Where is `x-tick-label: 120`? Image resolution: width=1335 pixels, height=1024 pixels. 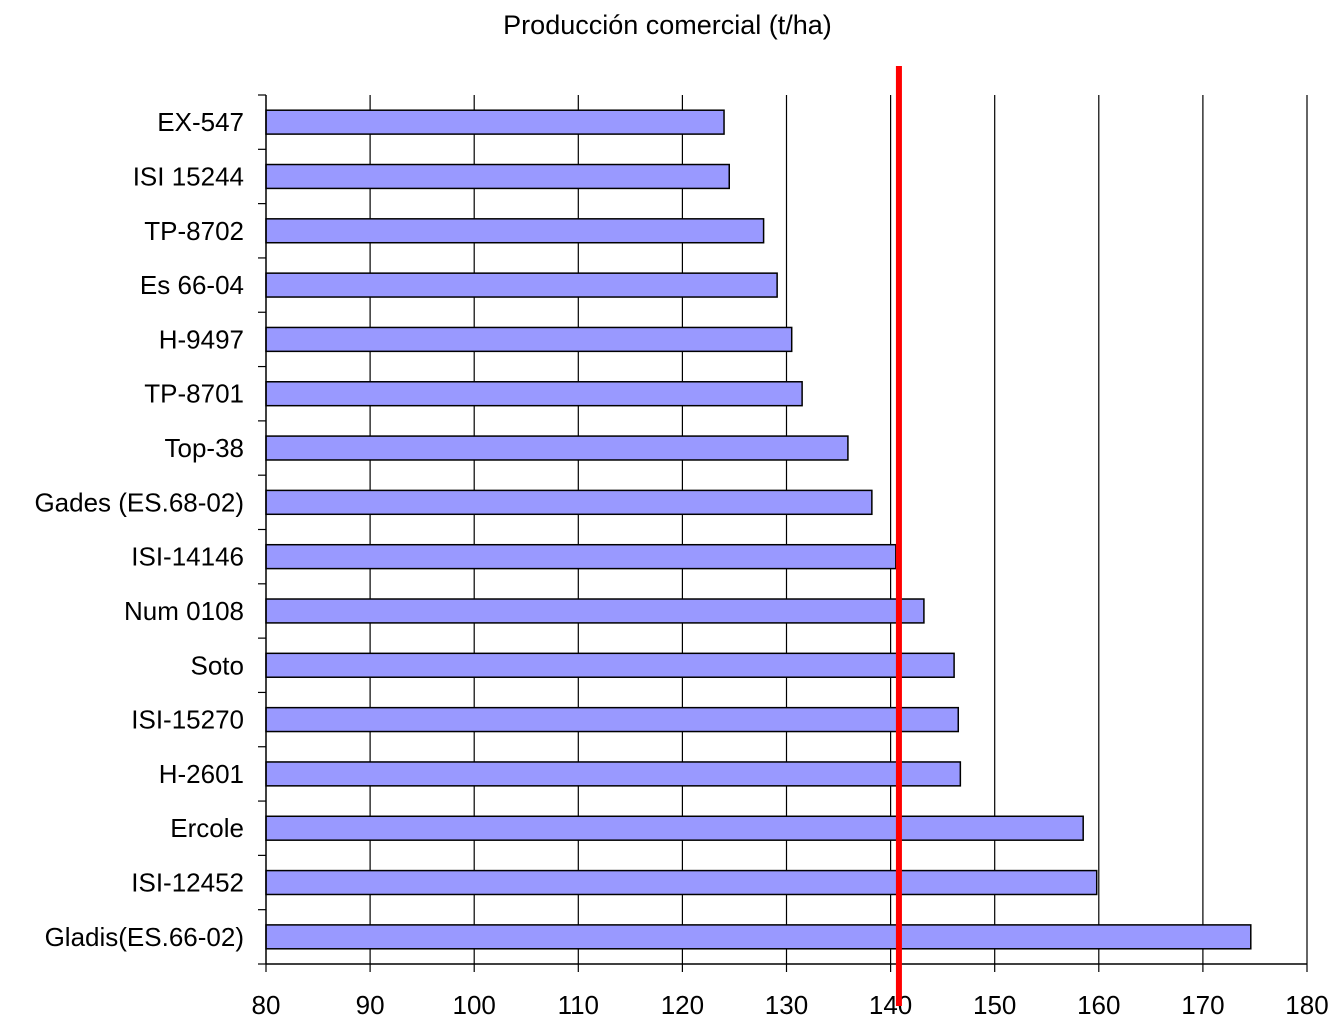
x-tick-label: 120 is located at coordinates (682, 1005).